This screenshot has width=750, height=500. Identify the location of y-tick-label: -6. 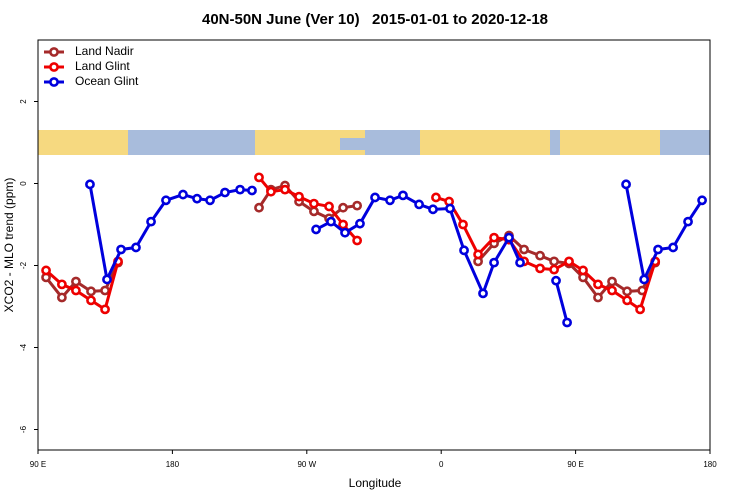
(23, 429).